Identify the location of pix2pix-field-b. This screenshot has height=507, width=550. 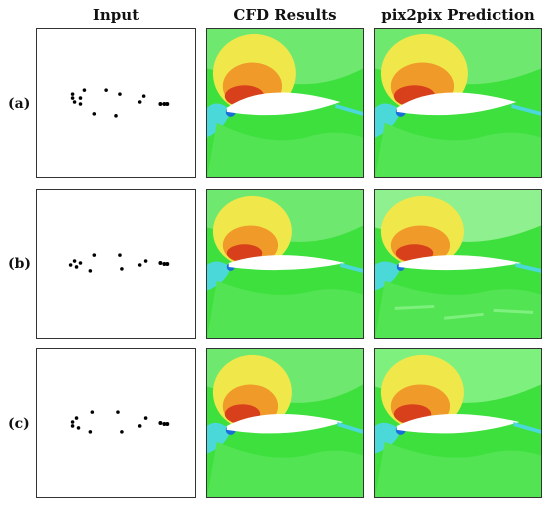
(458, 264).